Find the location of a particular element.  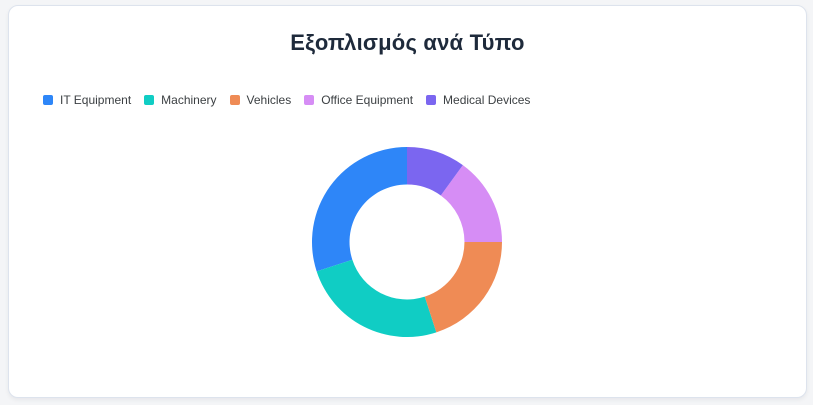

donut-chart is located at coordinates (406, 242).